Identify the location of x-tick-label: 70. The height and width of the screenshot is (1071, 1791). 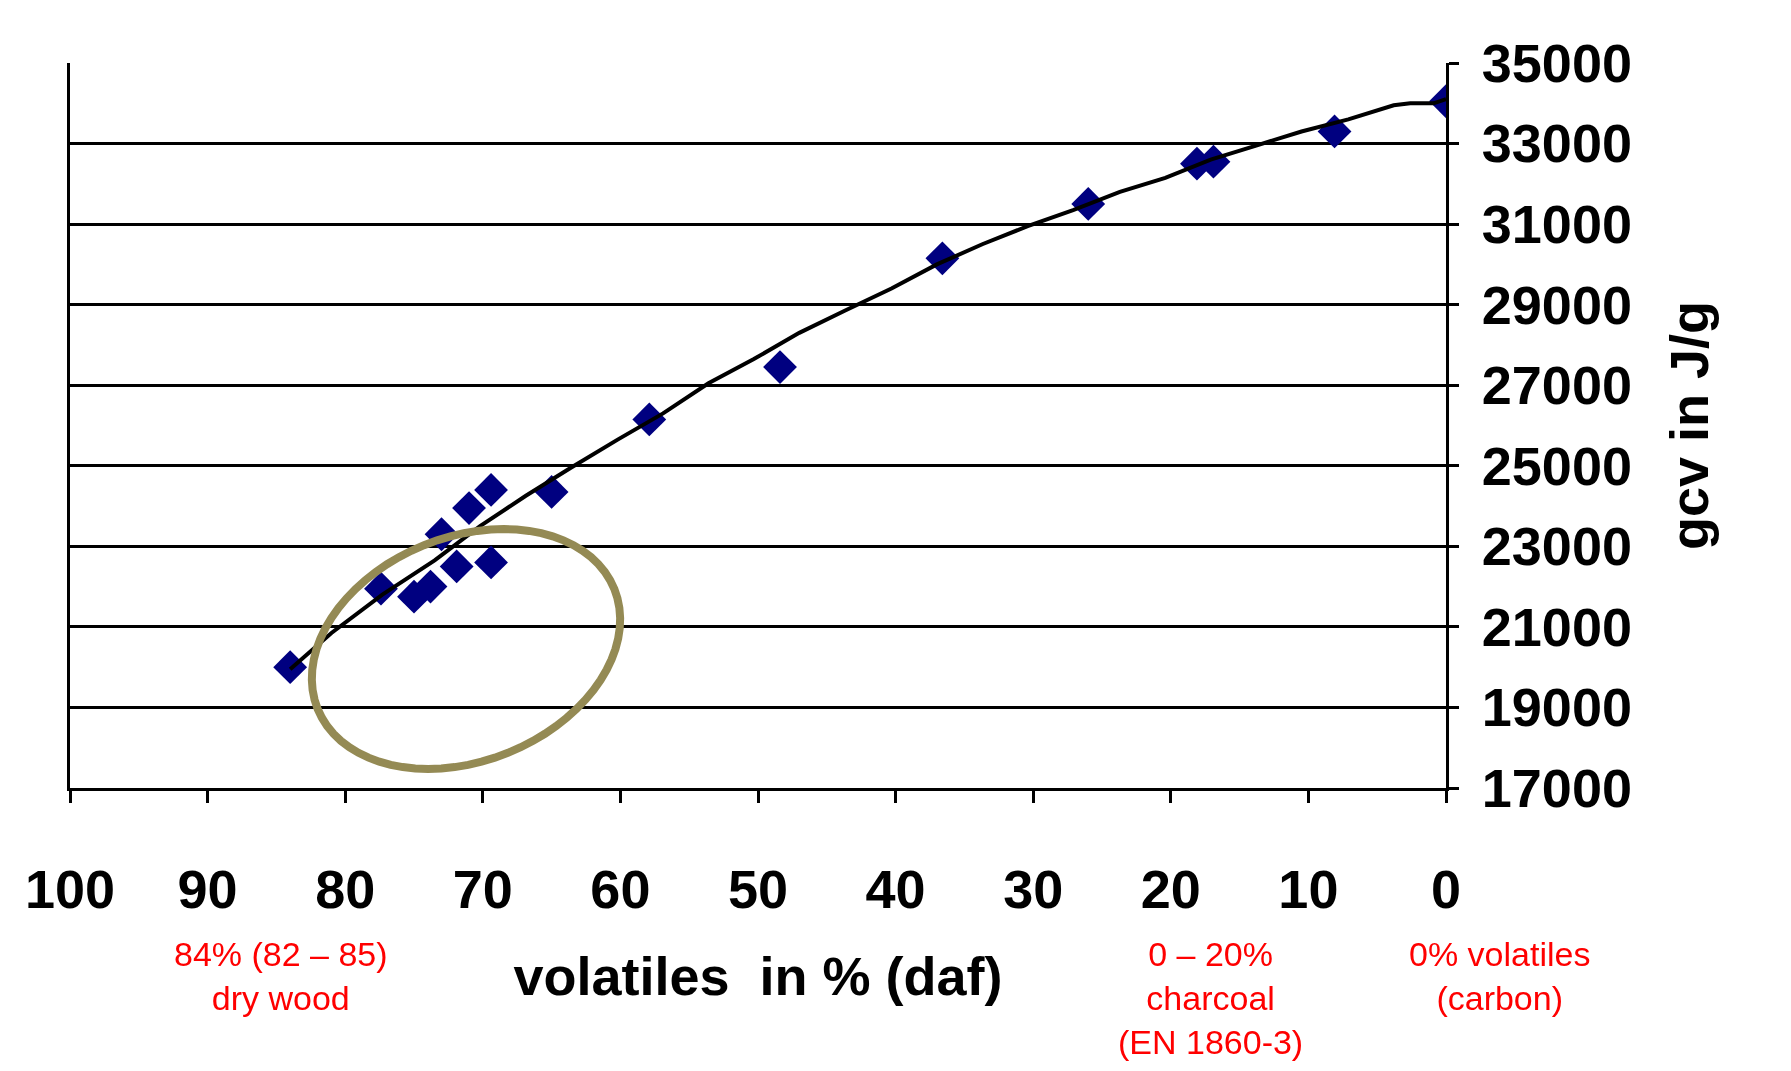
(482, 888).